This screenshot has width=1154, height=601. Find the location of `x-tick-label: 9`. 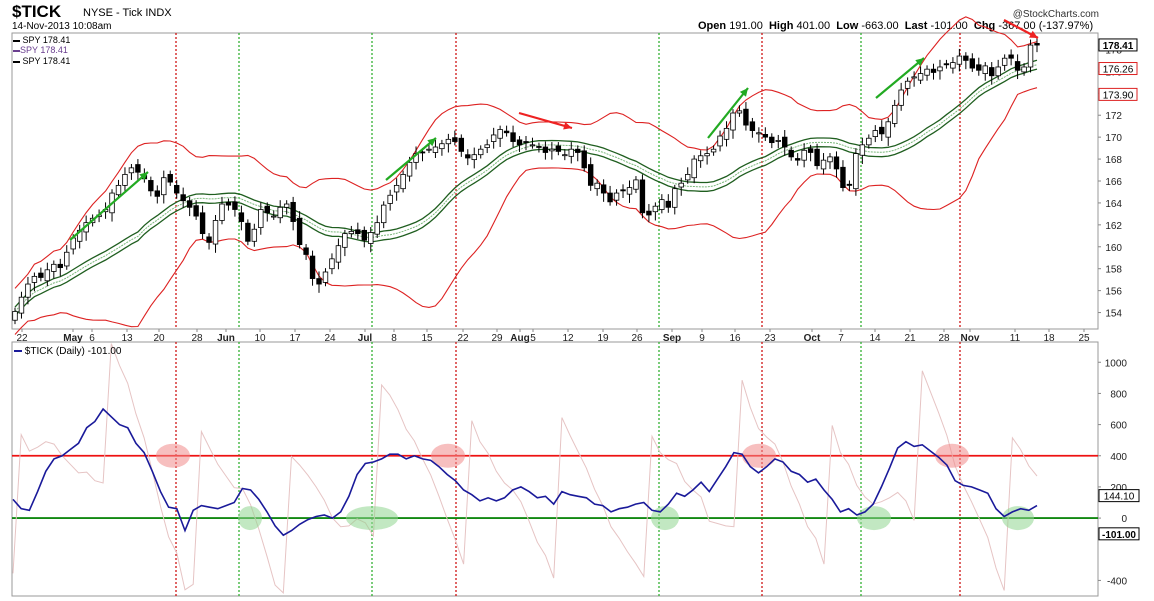

x-tick-label: 9 is located at coordinates (702, 338).